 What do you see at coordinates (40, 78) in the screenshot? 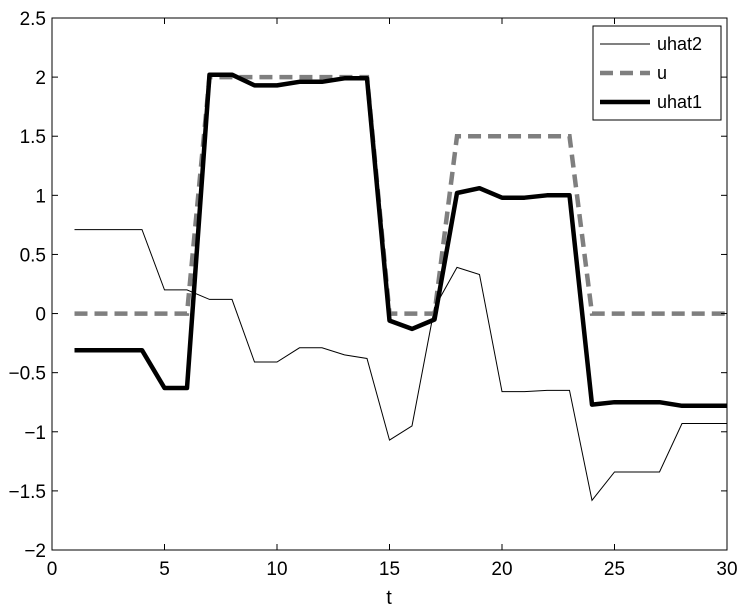
I see `y-tick-label: 2` at bounding box center [40, 78].